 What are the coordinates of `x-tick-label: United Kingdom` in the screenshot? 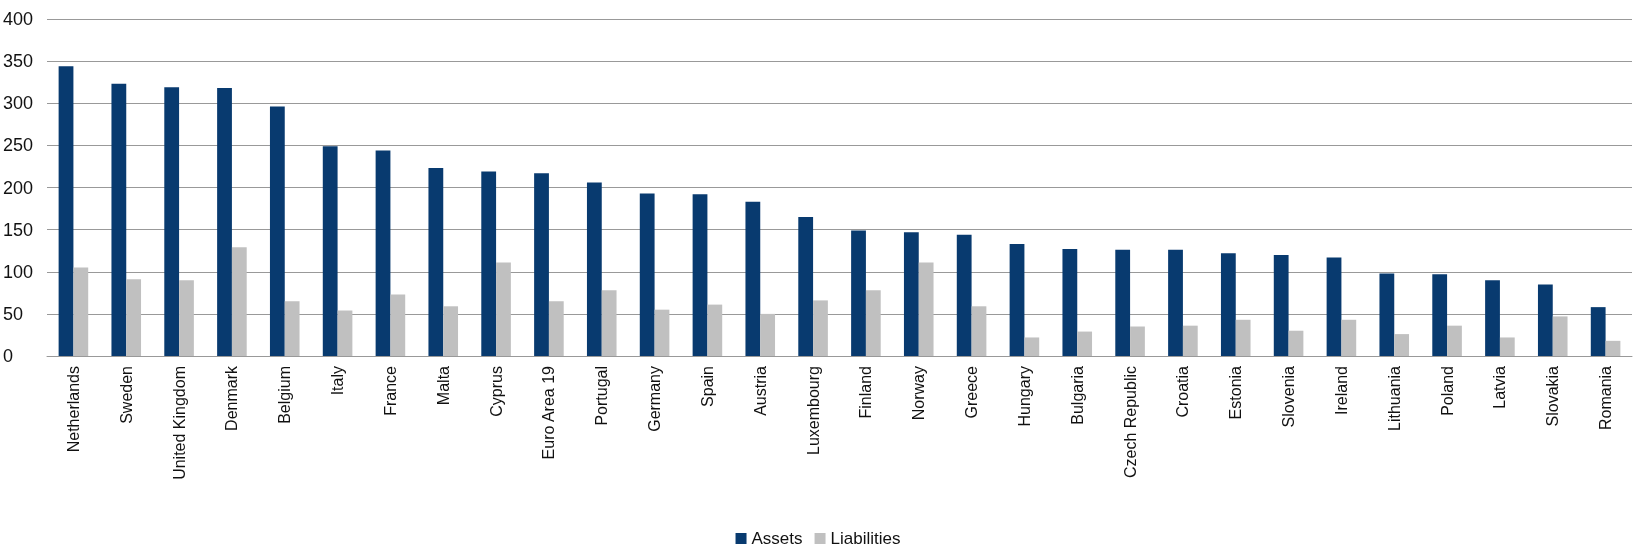 It's located at (179, 423).